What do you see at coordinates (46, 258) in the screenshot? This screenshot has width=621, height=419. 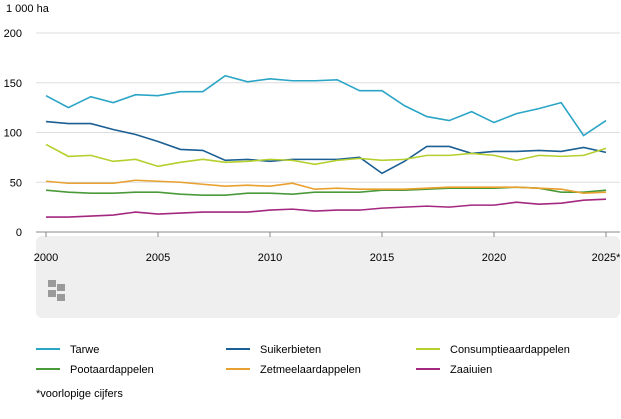 I see `x-tick-label: 2000` at bounding box center [46, 258].